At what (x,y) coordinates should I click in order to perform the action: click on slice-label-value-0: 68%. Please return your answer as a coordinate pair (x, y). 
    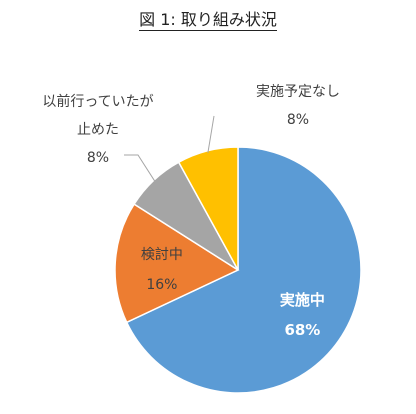
    Looking at the image, I should click on (302, 330).